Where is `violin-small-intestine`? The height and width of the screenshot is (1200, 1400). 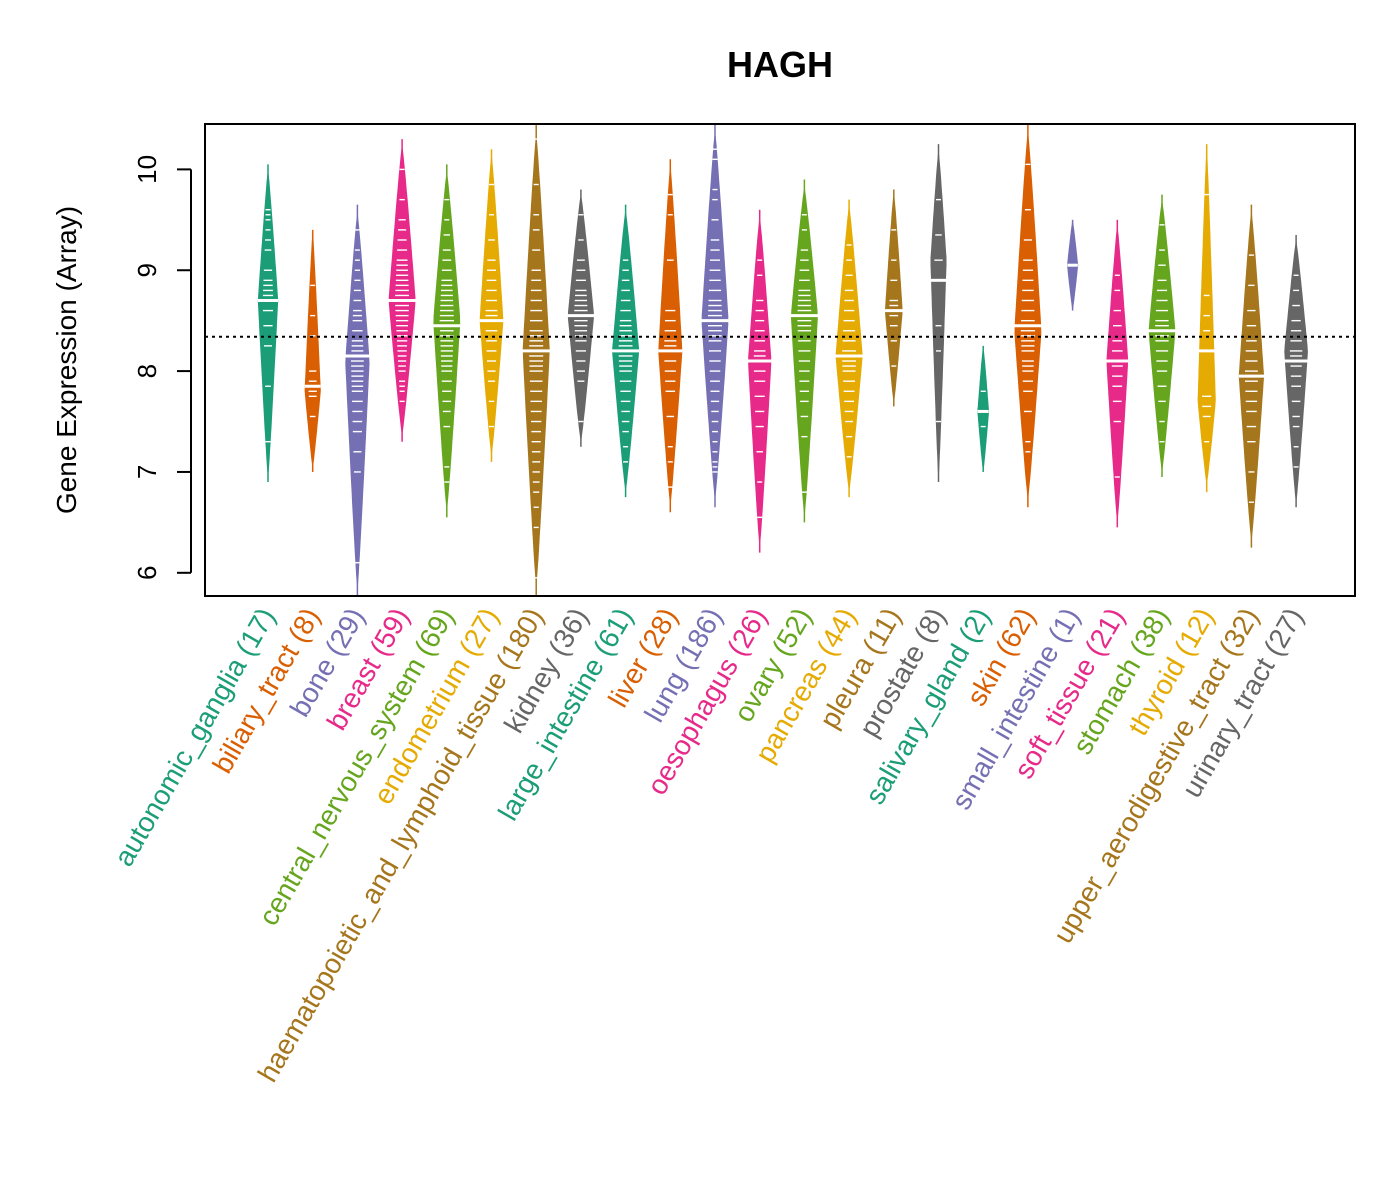 violin-small-intestine is located at coordinates (1073, 265).